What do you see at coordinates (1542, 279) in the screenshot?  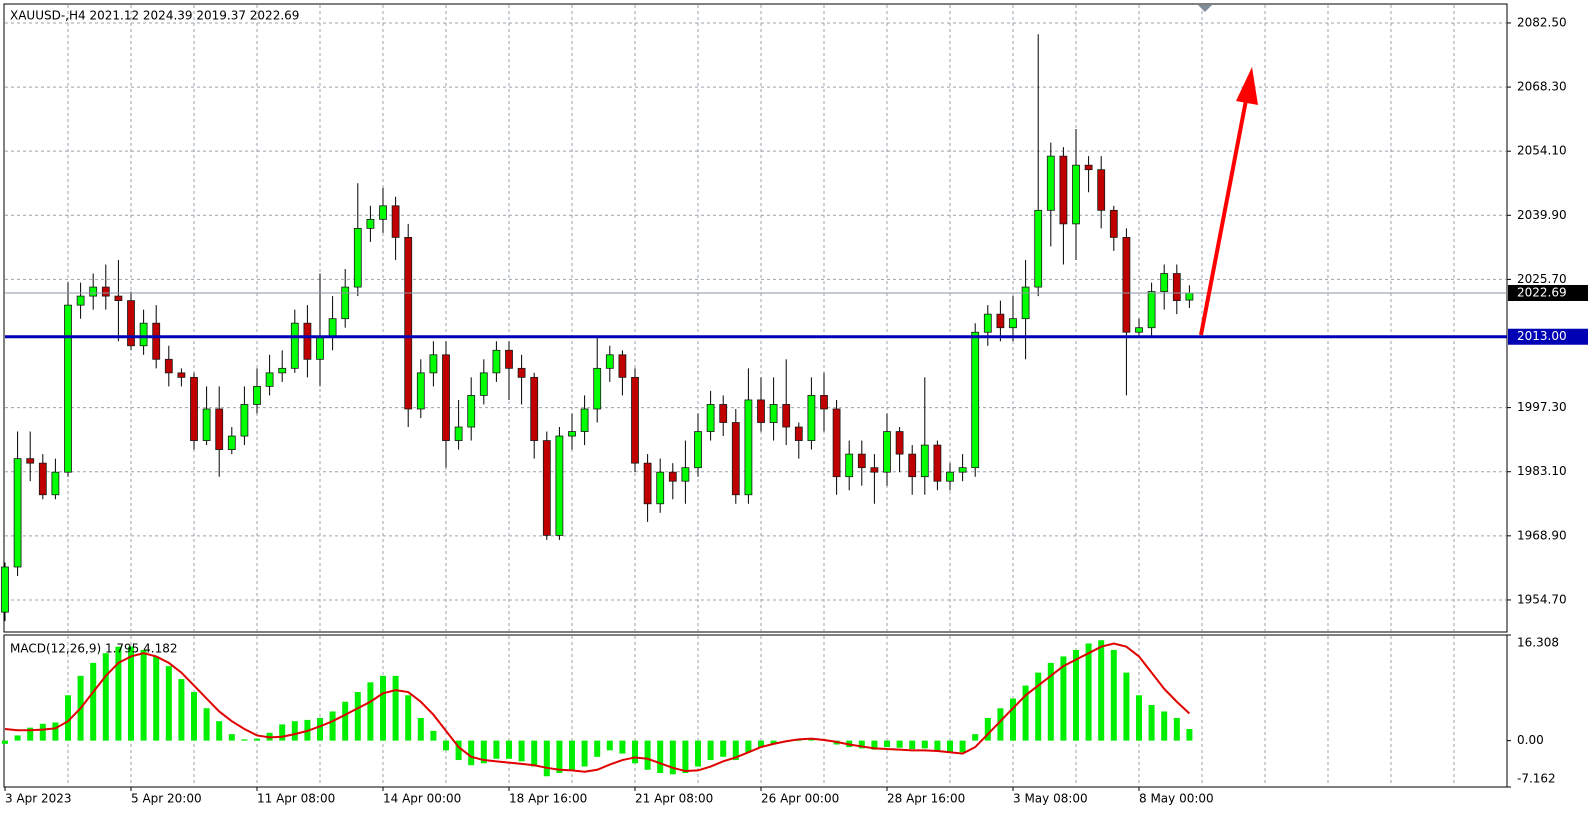 I see `y-tick-label: 2025.70` at bounding box center [1542, 279].